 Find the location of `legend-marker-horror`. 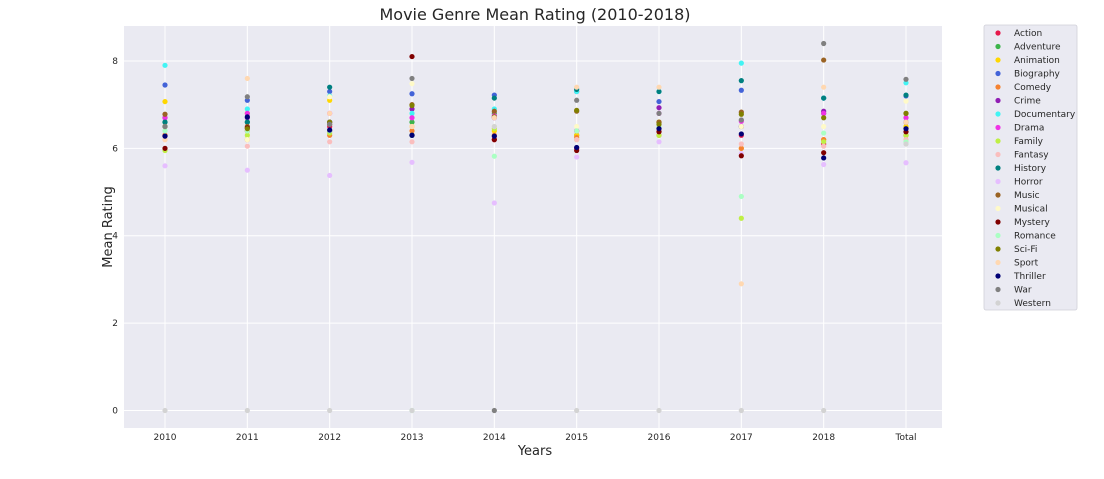

legend-marker-horror is located at coordinates (998, 181).